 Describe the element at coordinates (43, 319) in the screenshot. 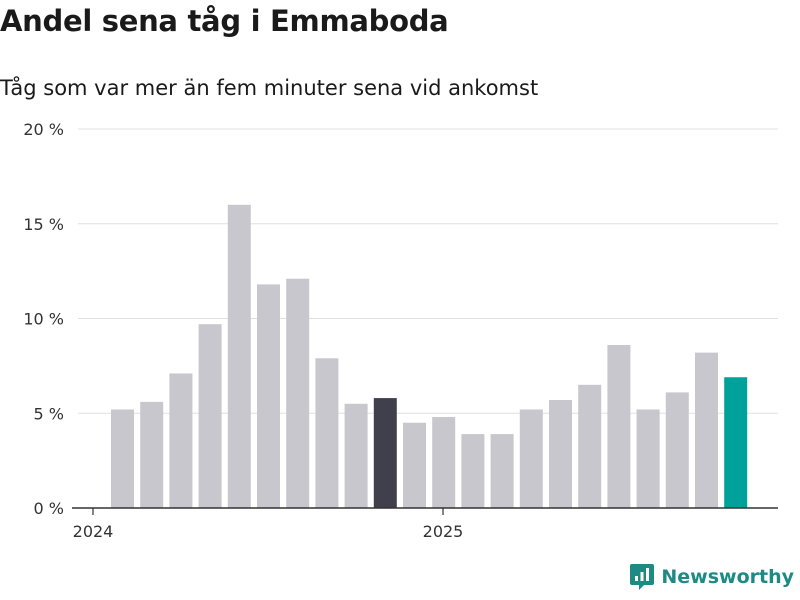

I see `y-tick-label: 10 %` at that location.